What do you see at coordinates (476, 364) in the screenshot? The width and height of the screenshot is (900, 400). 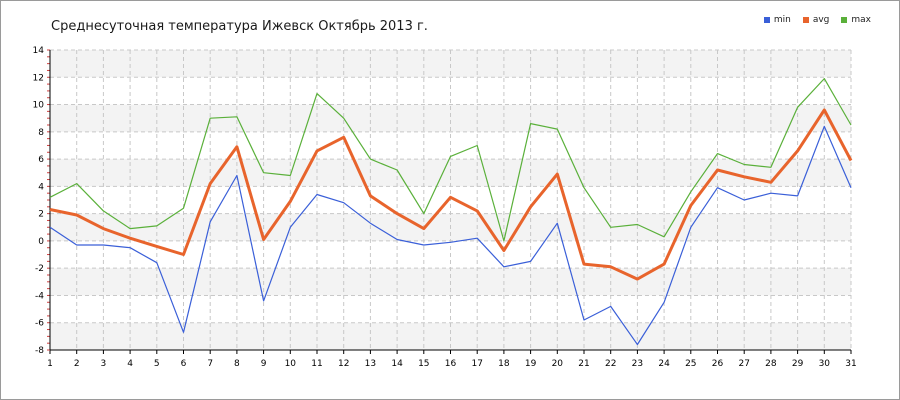 I see `x-tick-label: 17` at bounding box center [476, 364].